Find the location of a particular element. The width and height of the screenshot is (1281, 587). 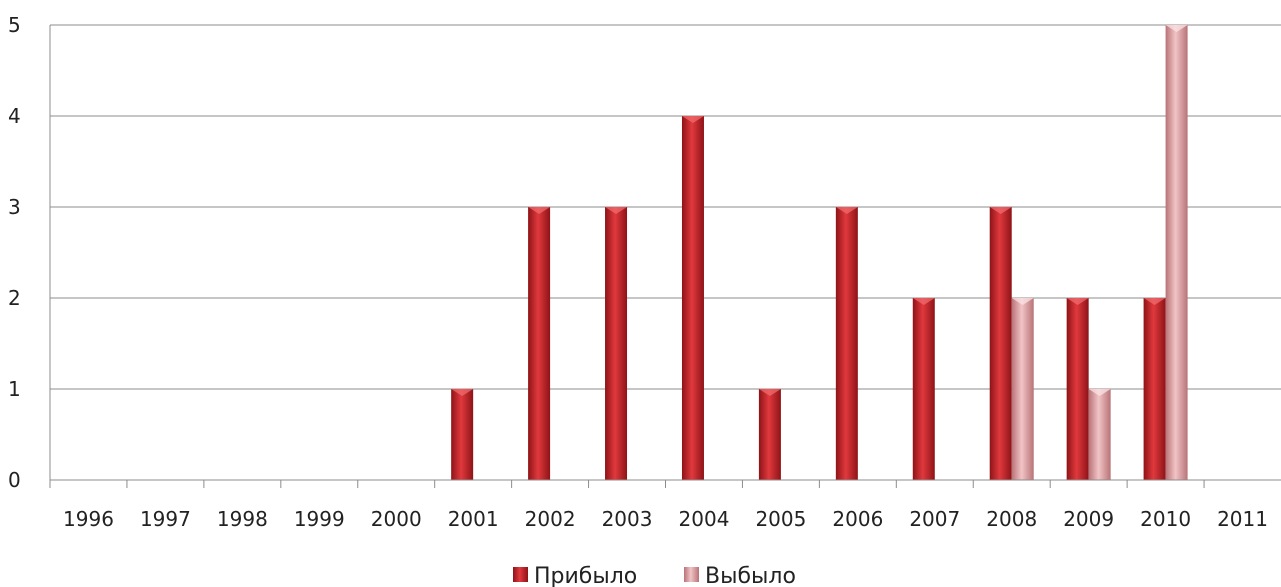

x-tick-label: 2002 is located at coordinates (550, 519).